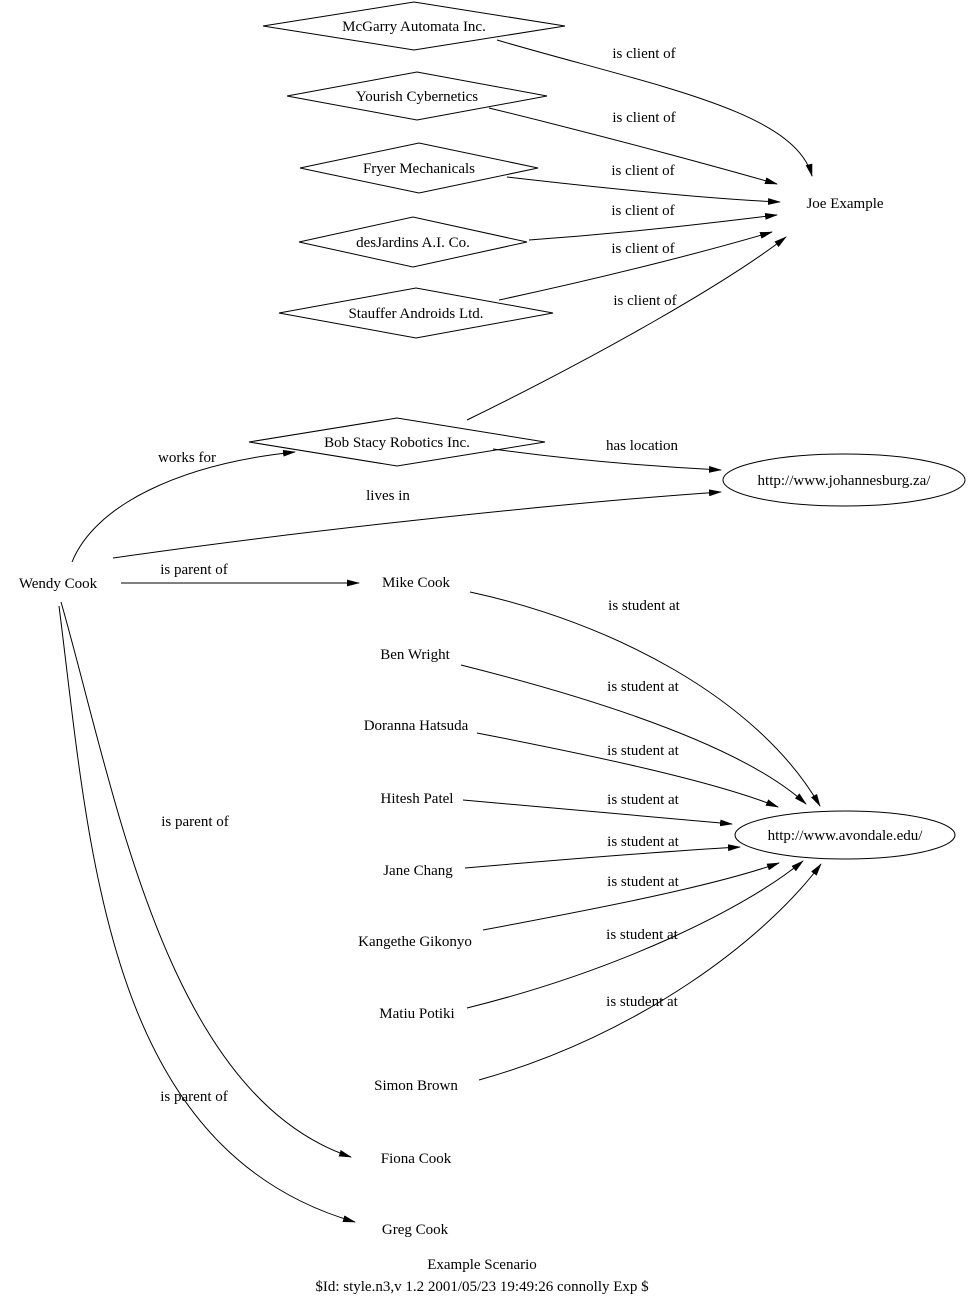  What do you see at coordinates (626, 328) in the screenshot?
I see `edge-bobstacy-is-client-of-joe` at bounding box center [626, 328].